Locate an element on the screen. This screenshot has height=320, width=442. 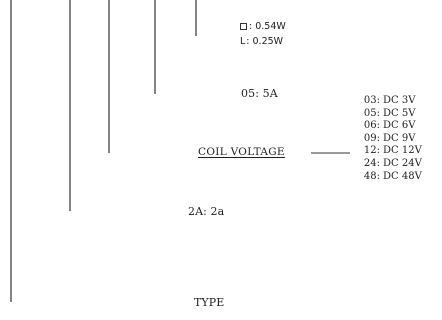
square-icon is located at coordinates (243, 26).